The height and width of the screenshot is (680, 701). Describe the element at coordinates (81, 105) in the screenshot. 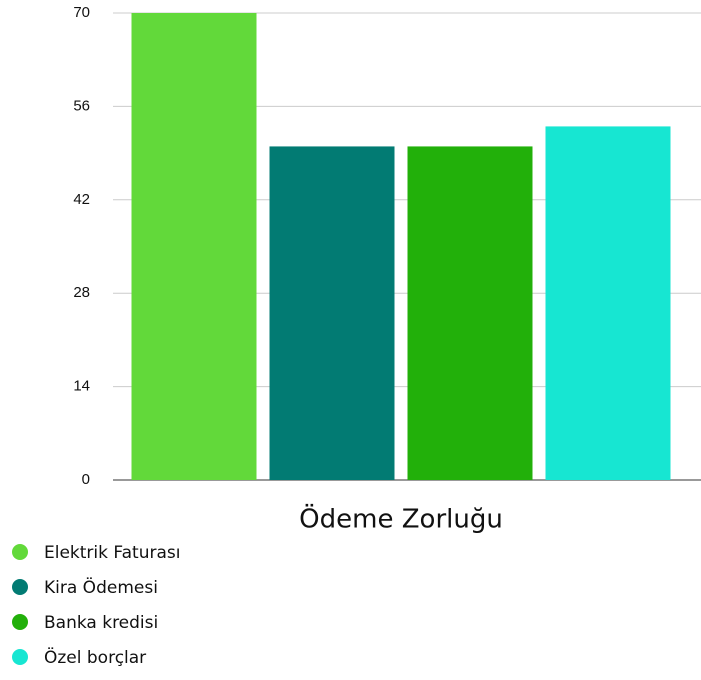

I see `y-tick-label: 56` at that location.